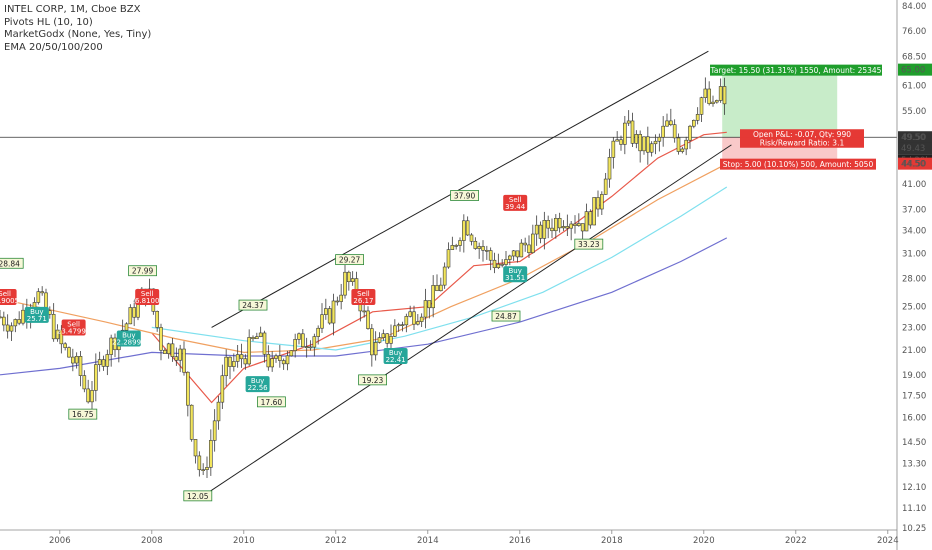 Image resolution: width=932 pixels, height=550 pixels. Describe the element at coordinates (914, 280) in the screenshot. I see `y-tick-label: 28.00` at that location.